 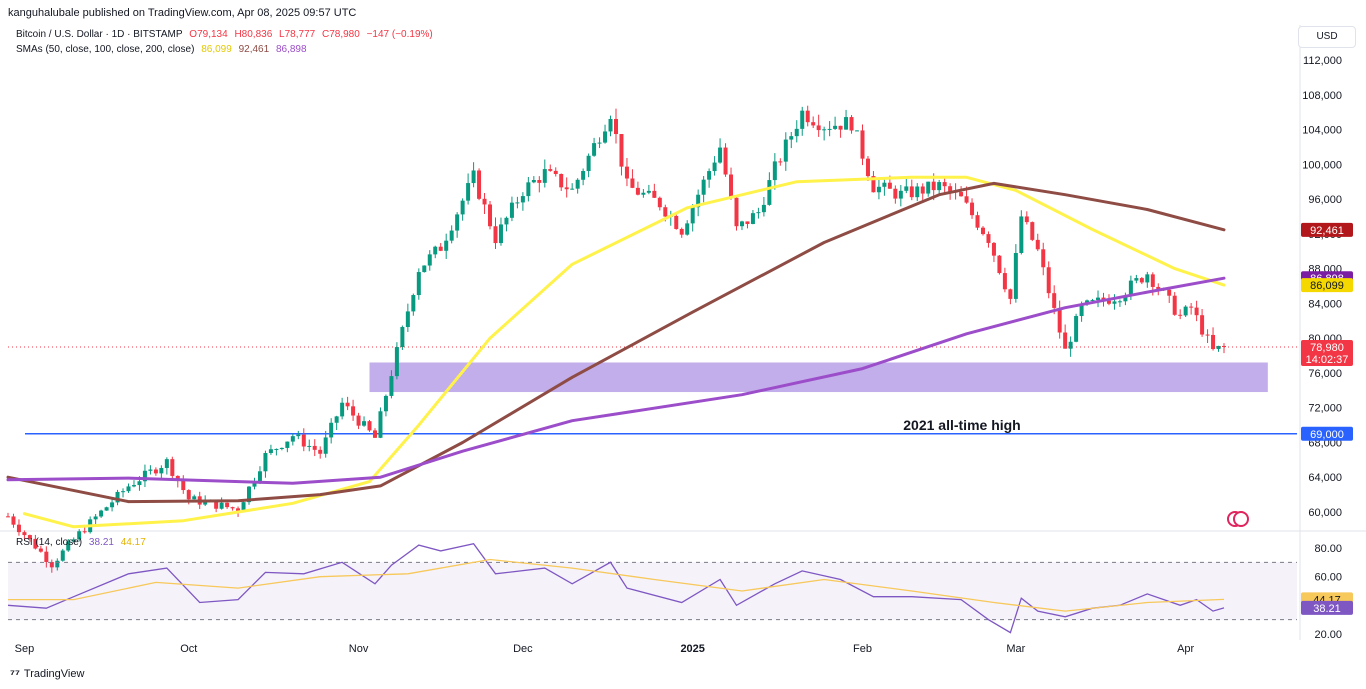 I want to click on price-change: −147 (−0.19%), so click(x=399, y=34).